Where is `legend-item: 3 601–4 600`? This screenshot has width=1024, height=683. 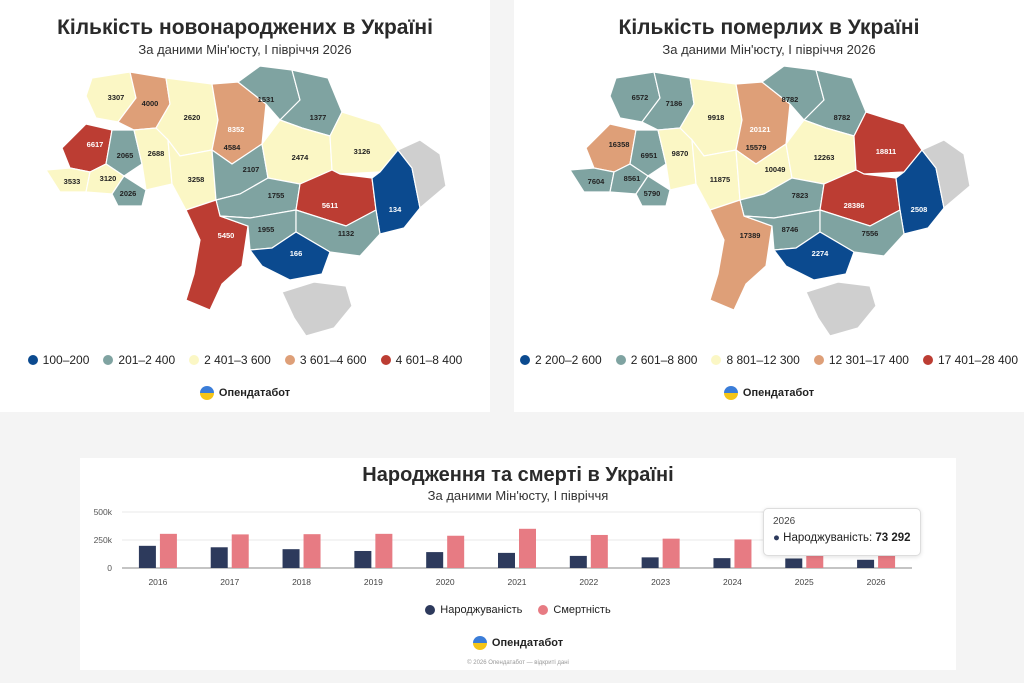 legend-item: 3 601–4 600 is located at coordinates (325, 360).